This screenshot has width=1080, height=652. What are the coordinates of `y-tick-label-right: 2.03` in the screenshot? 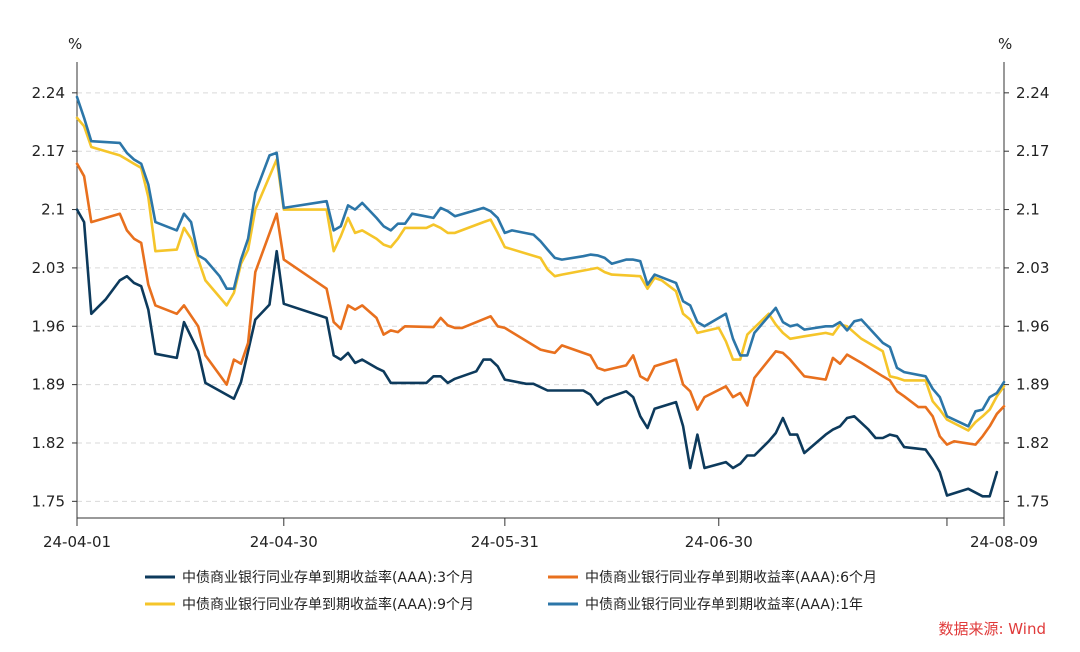 It's located at (1032, 268).